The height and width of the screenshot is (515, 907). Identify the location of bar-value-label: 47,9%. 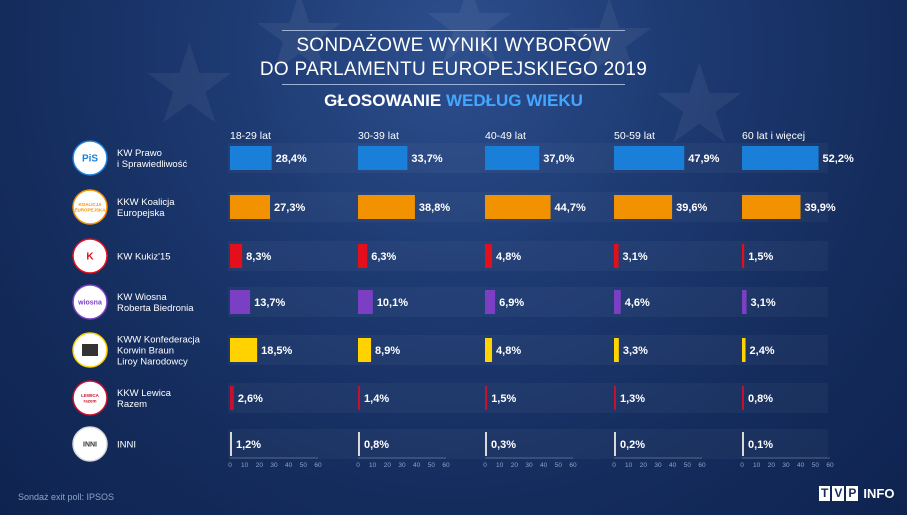
(703, 159).